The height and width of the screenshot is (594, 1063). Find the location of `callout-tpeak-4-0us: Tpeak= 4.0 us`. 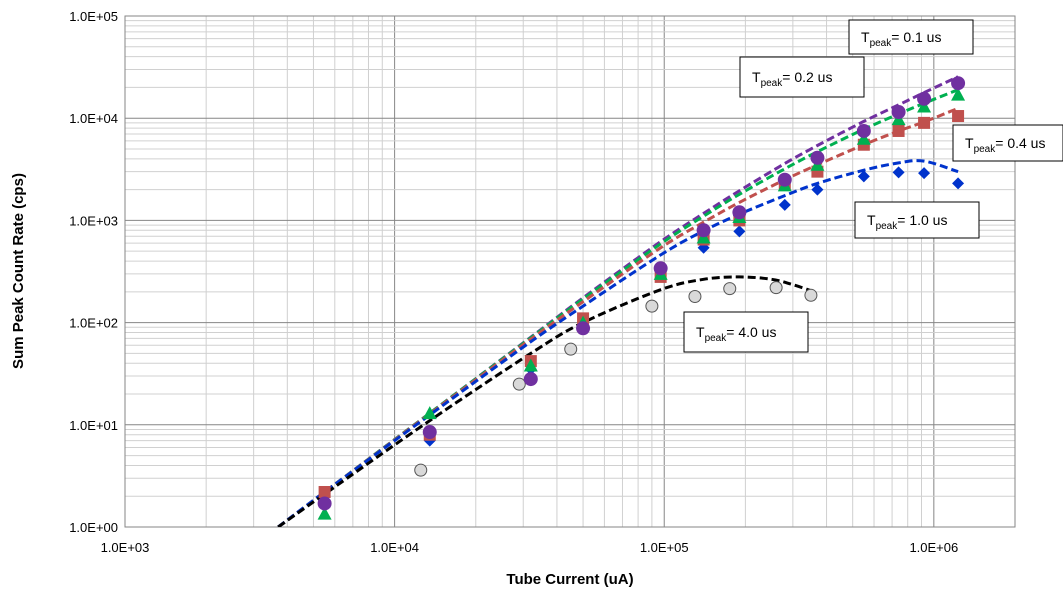

callout-tpeak-4-0us: Tpeak= 4.0 us is located at coordinates (746, 332).